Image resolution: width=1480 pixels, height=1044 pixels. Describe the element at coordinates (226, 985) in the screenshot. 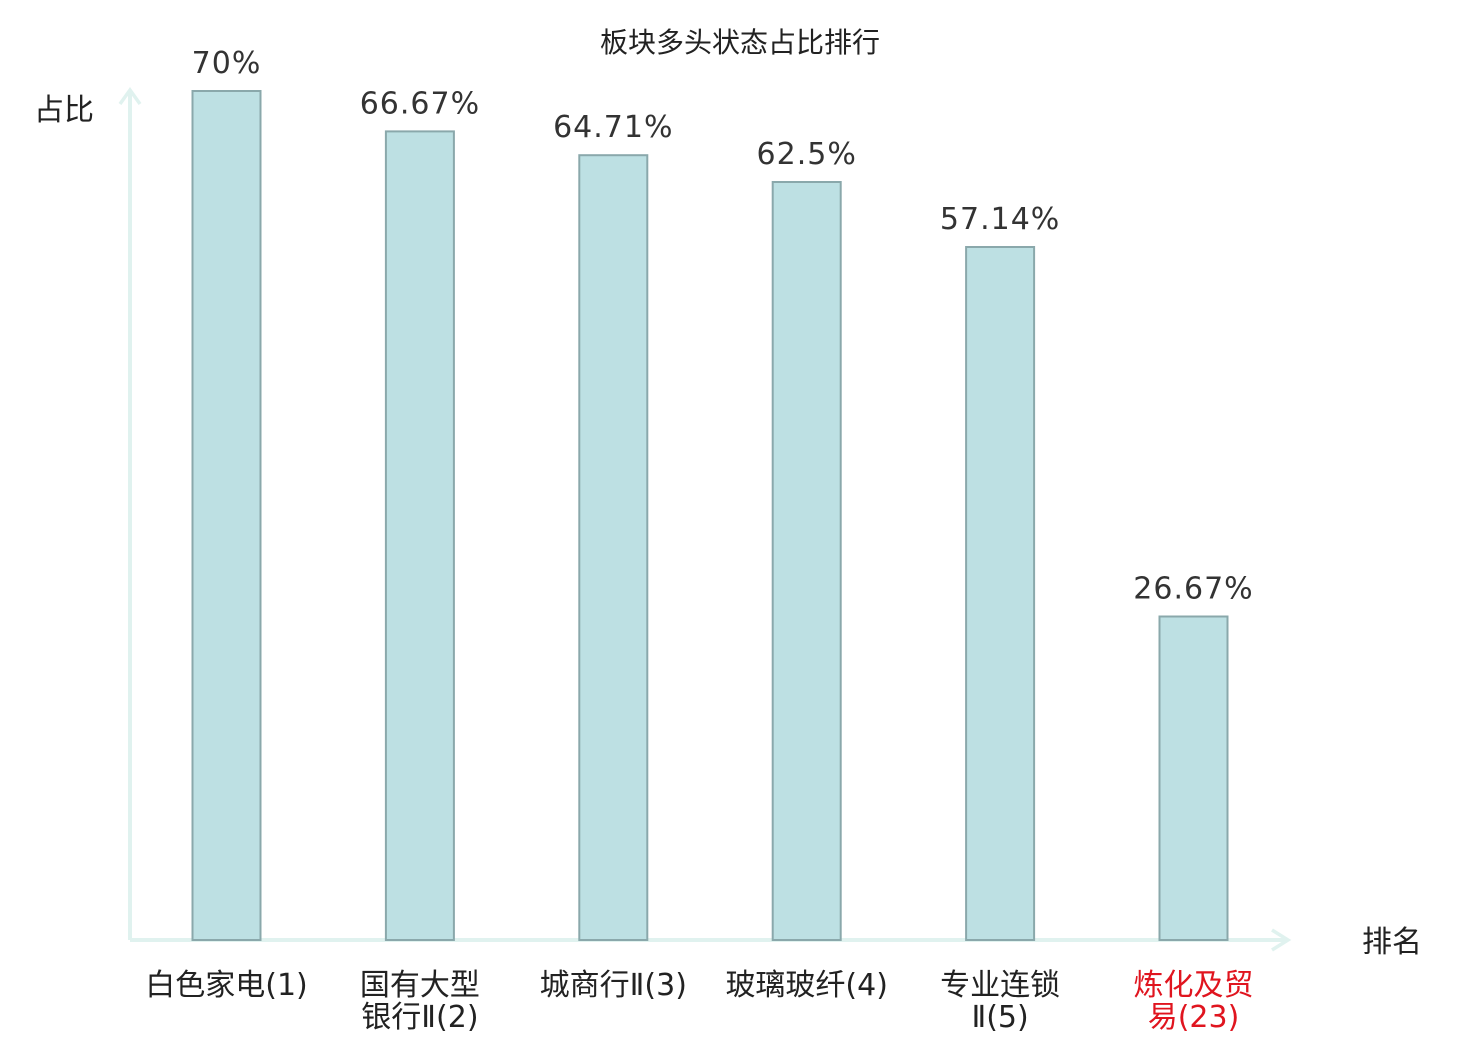

I see `category-label-1: 白色家电(1)` at that location.